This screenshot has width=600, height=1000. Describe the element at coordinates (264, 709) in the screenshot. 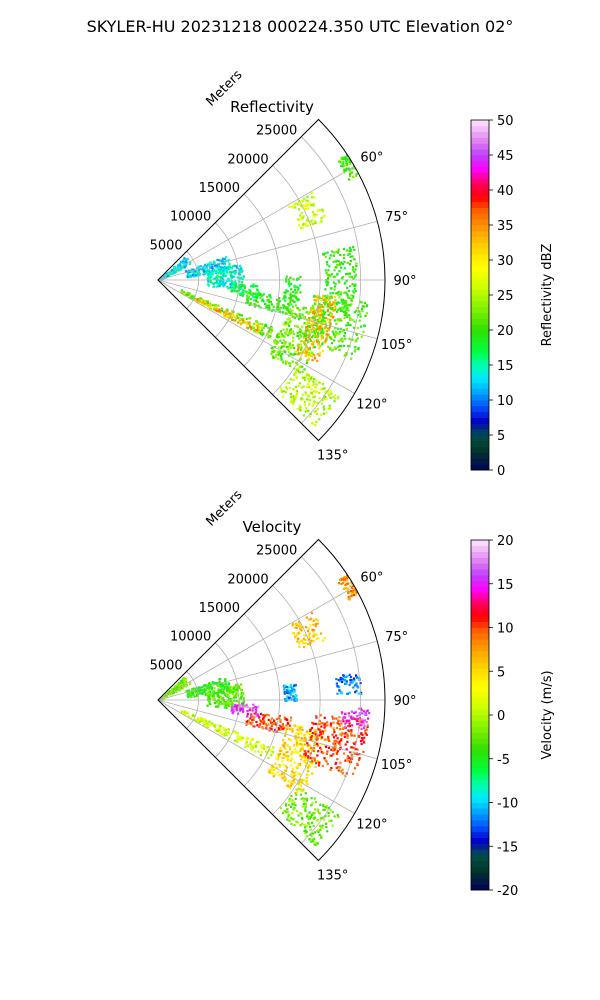

I see `echo-field` at that location.